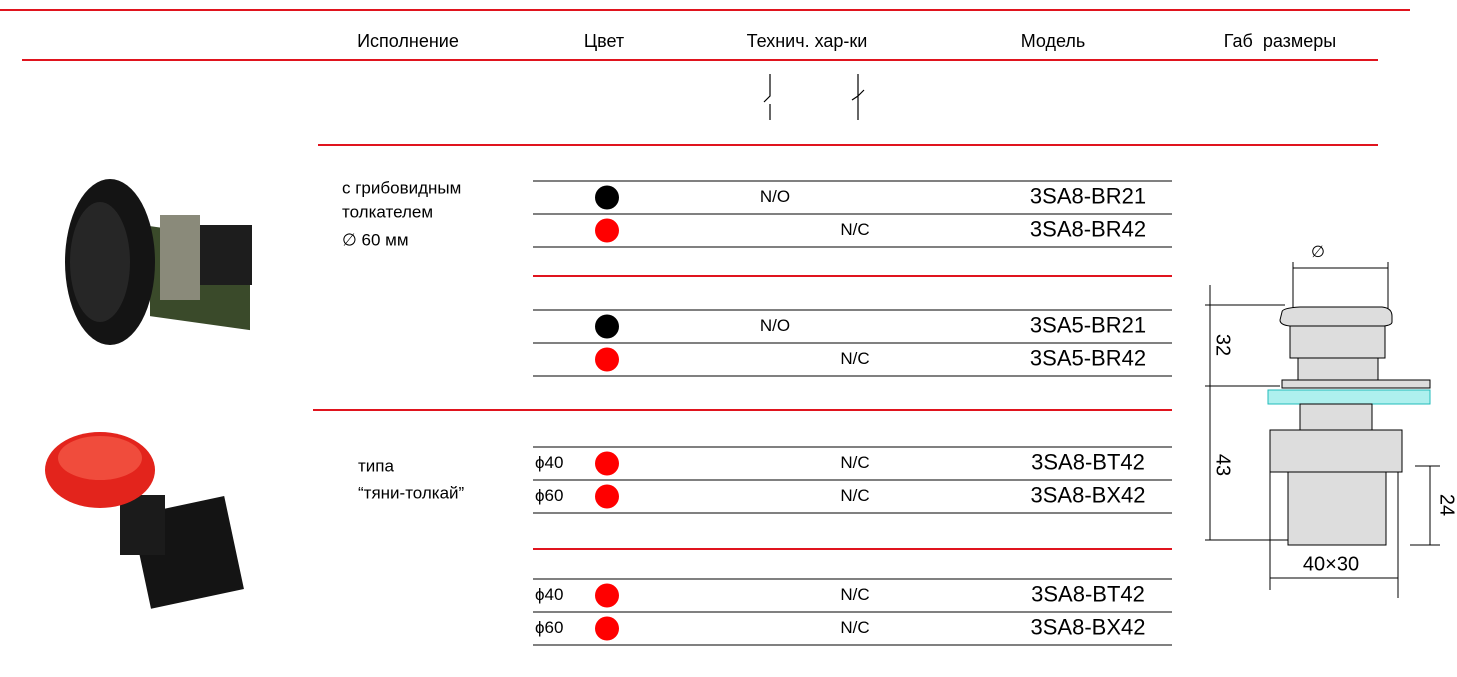 The image size is (1457, 677). What do you see at coordinates (387, 211) in the screenshot?
I see `description: толкателем` at bounding box center [387, 211].